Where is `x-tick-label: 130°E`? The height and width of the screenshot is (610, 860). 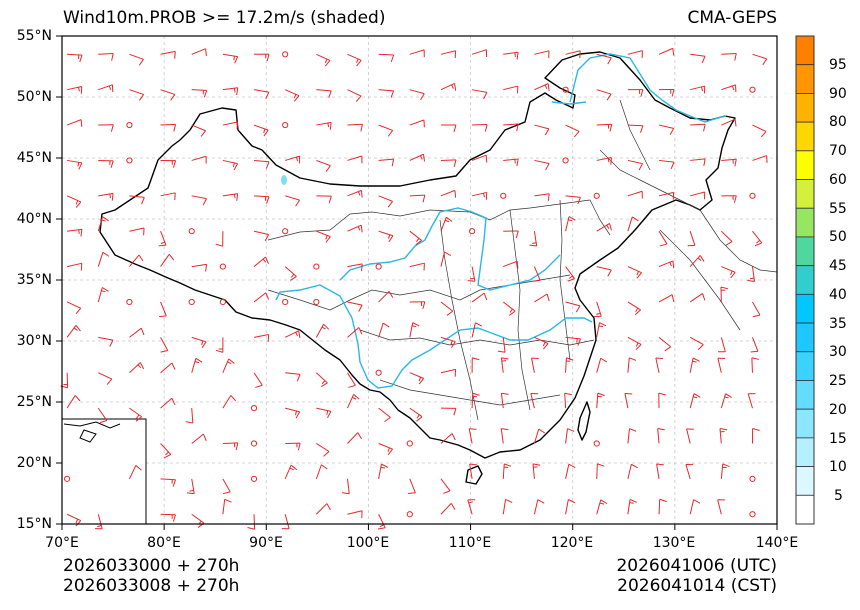
x-tick-label: 130°E is located at coordinates (674, 543).